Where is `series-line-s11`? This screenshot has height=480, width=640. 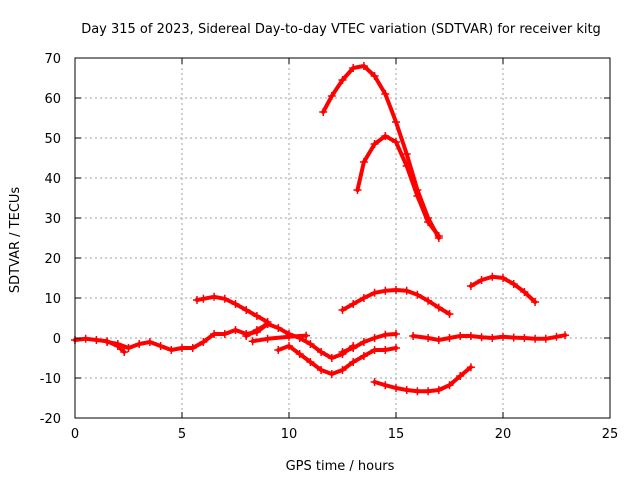
series-line-s11 is located at coordinates (422, 379).